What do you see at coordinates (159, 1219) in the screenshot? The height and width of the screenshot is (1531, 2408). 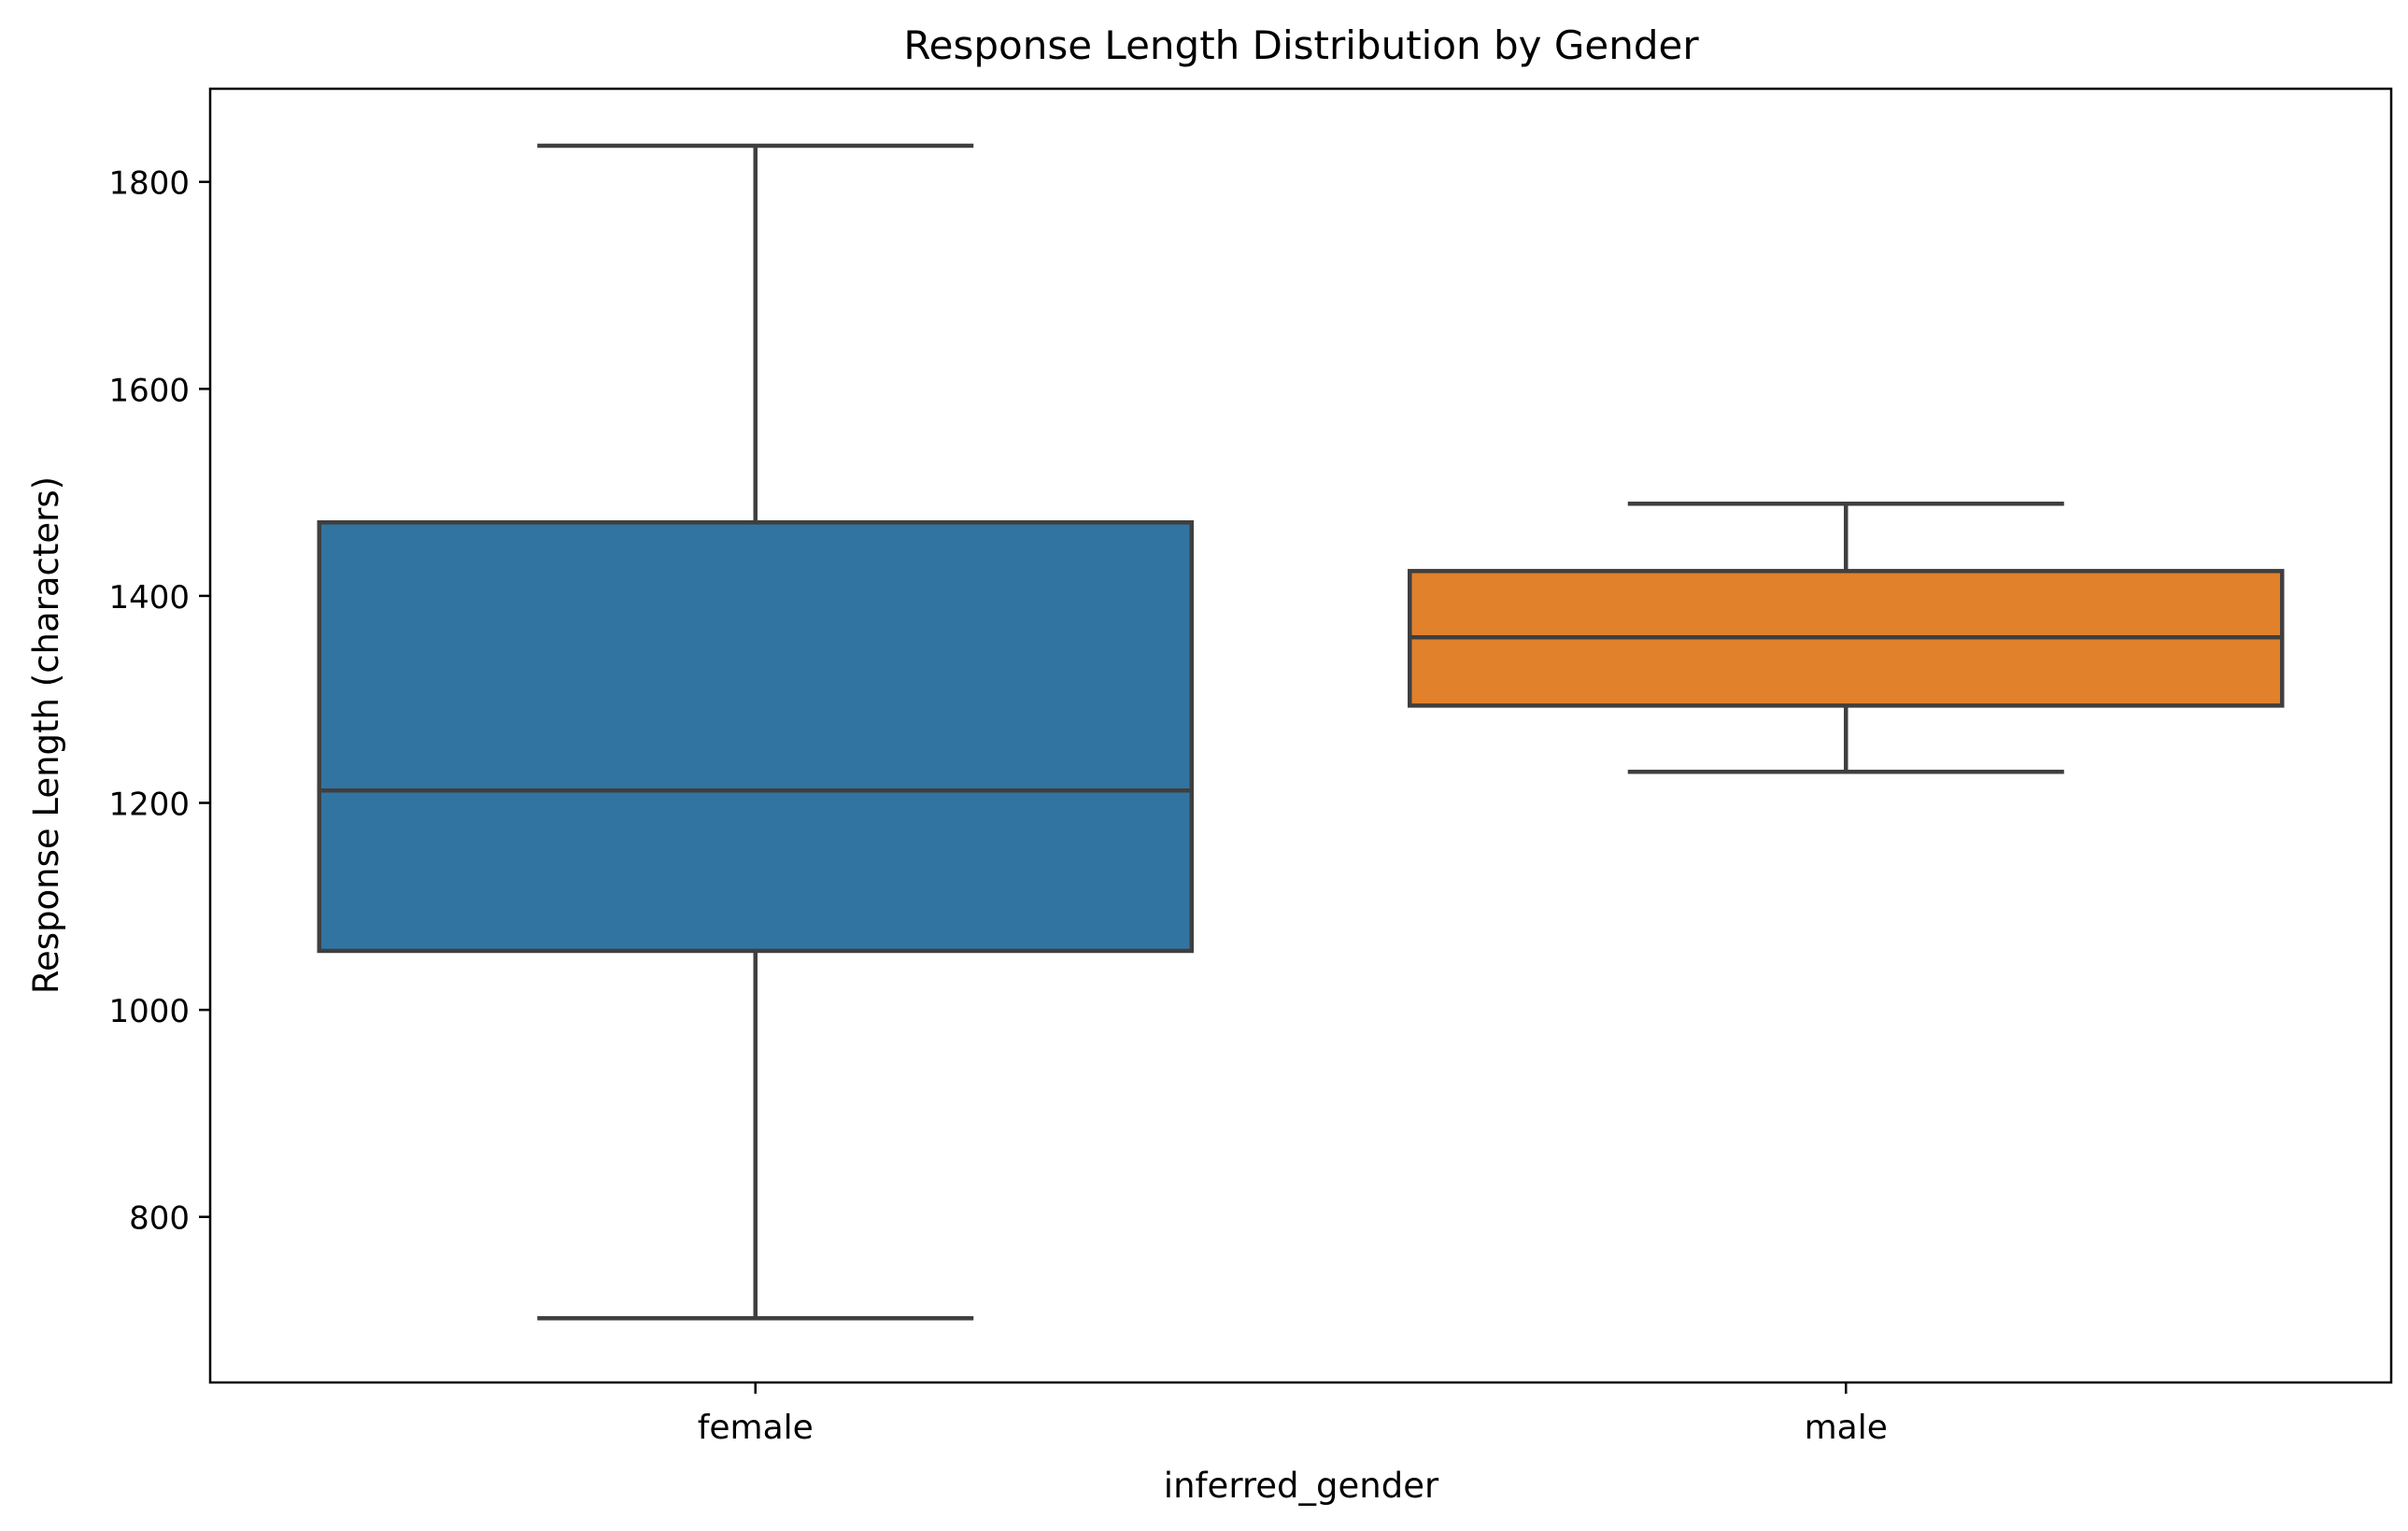 I see `y-tick-label-800: 800` at bounding box center [159, 1219].